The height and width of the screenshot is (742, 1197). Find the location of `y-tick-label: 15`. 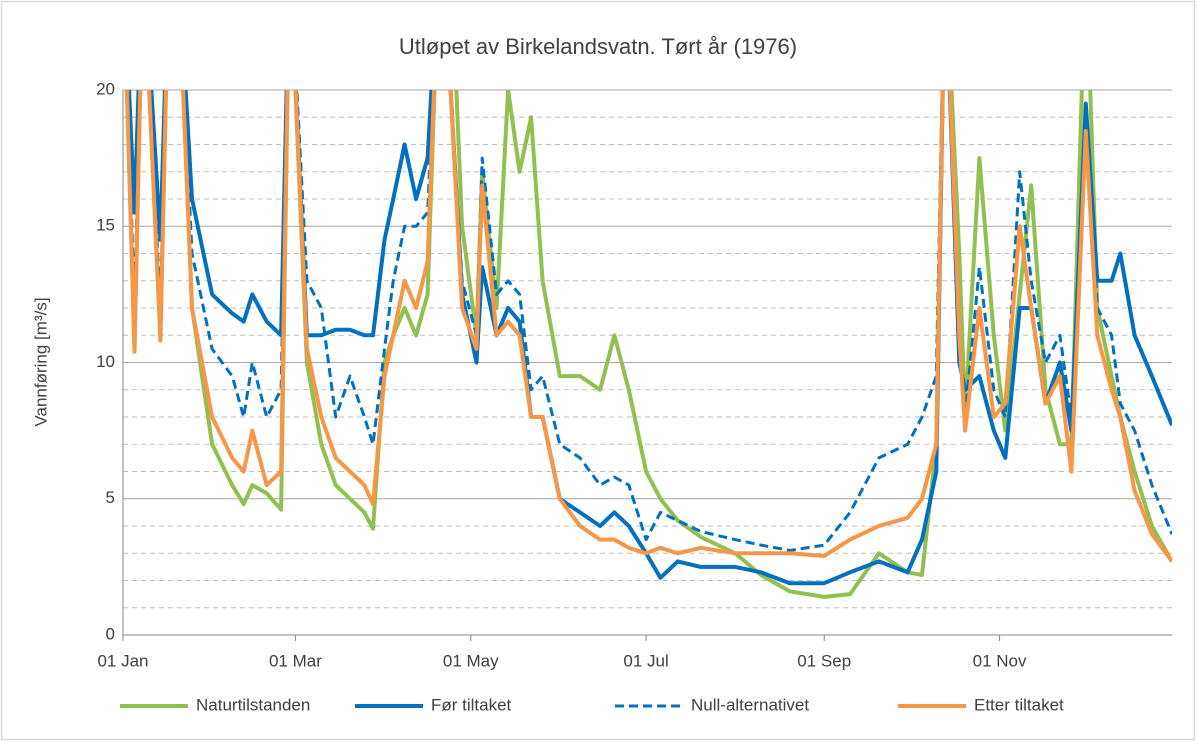

y-tick-label: 15 is located at coordinates (105, 225).